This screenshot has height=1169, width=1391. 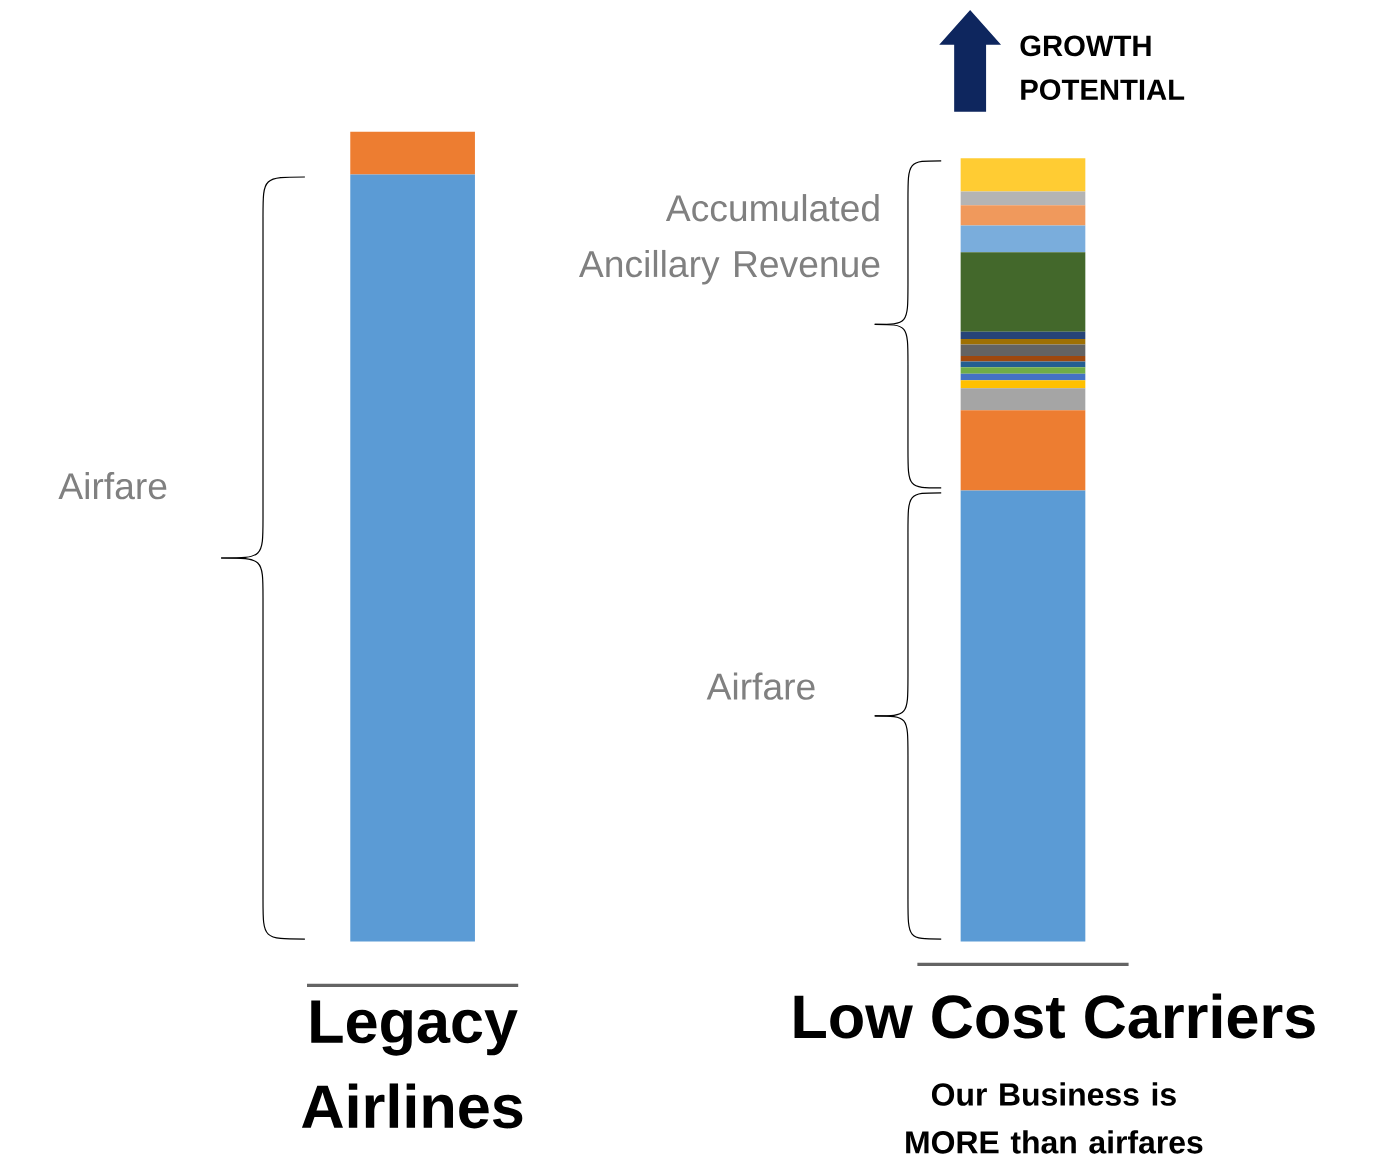 What do you see at coordinates (1054, 1016) in the screenshot?
I see `x-tick-label: Low Cost Carriers` at bounding box center [1054, 1016].